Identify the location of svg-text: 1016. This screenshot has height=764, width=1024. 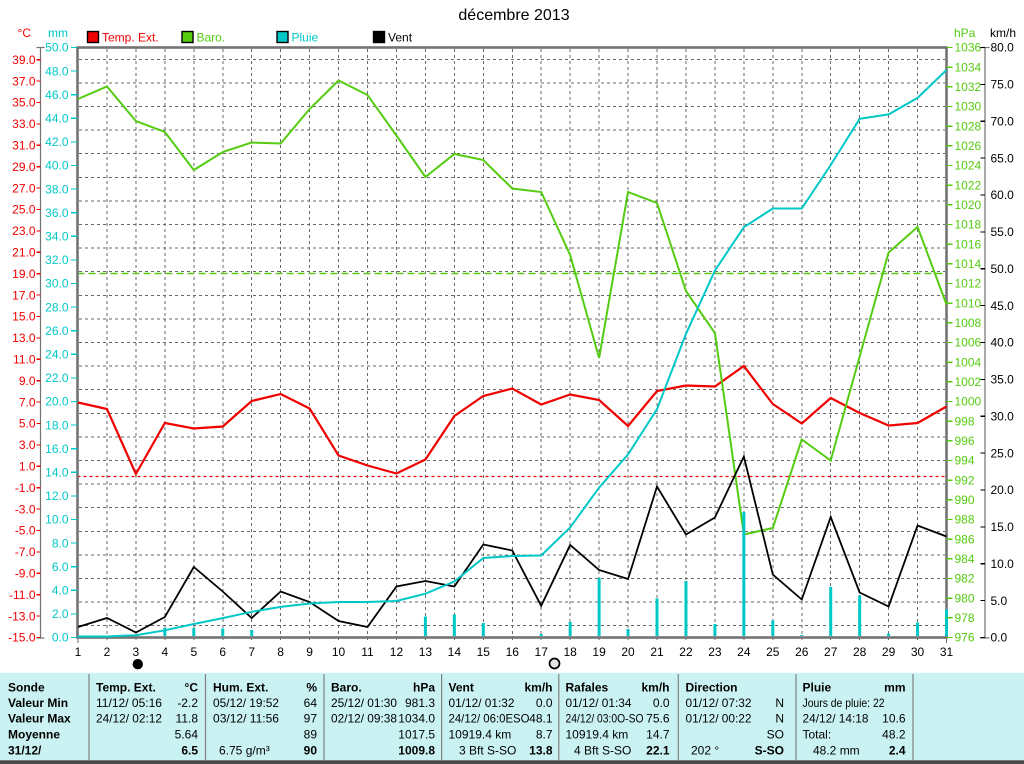
(968, 244).